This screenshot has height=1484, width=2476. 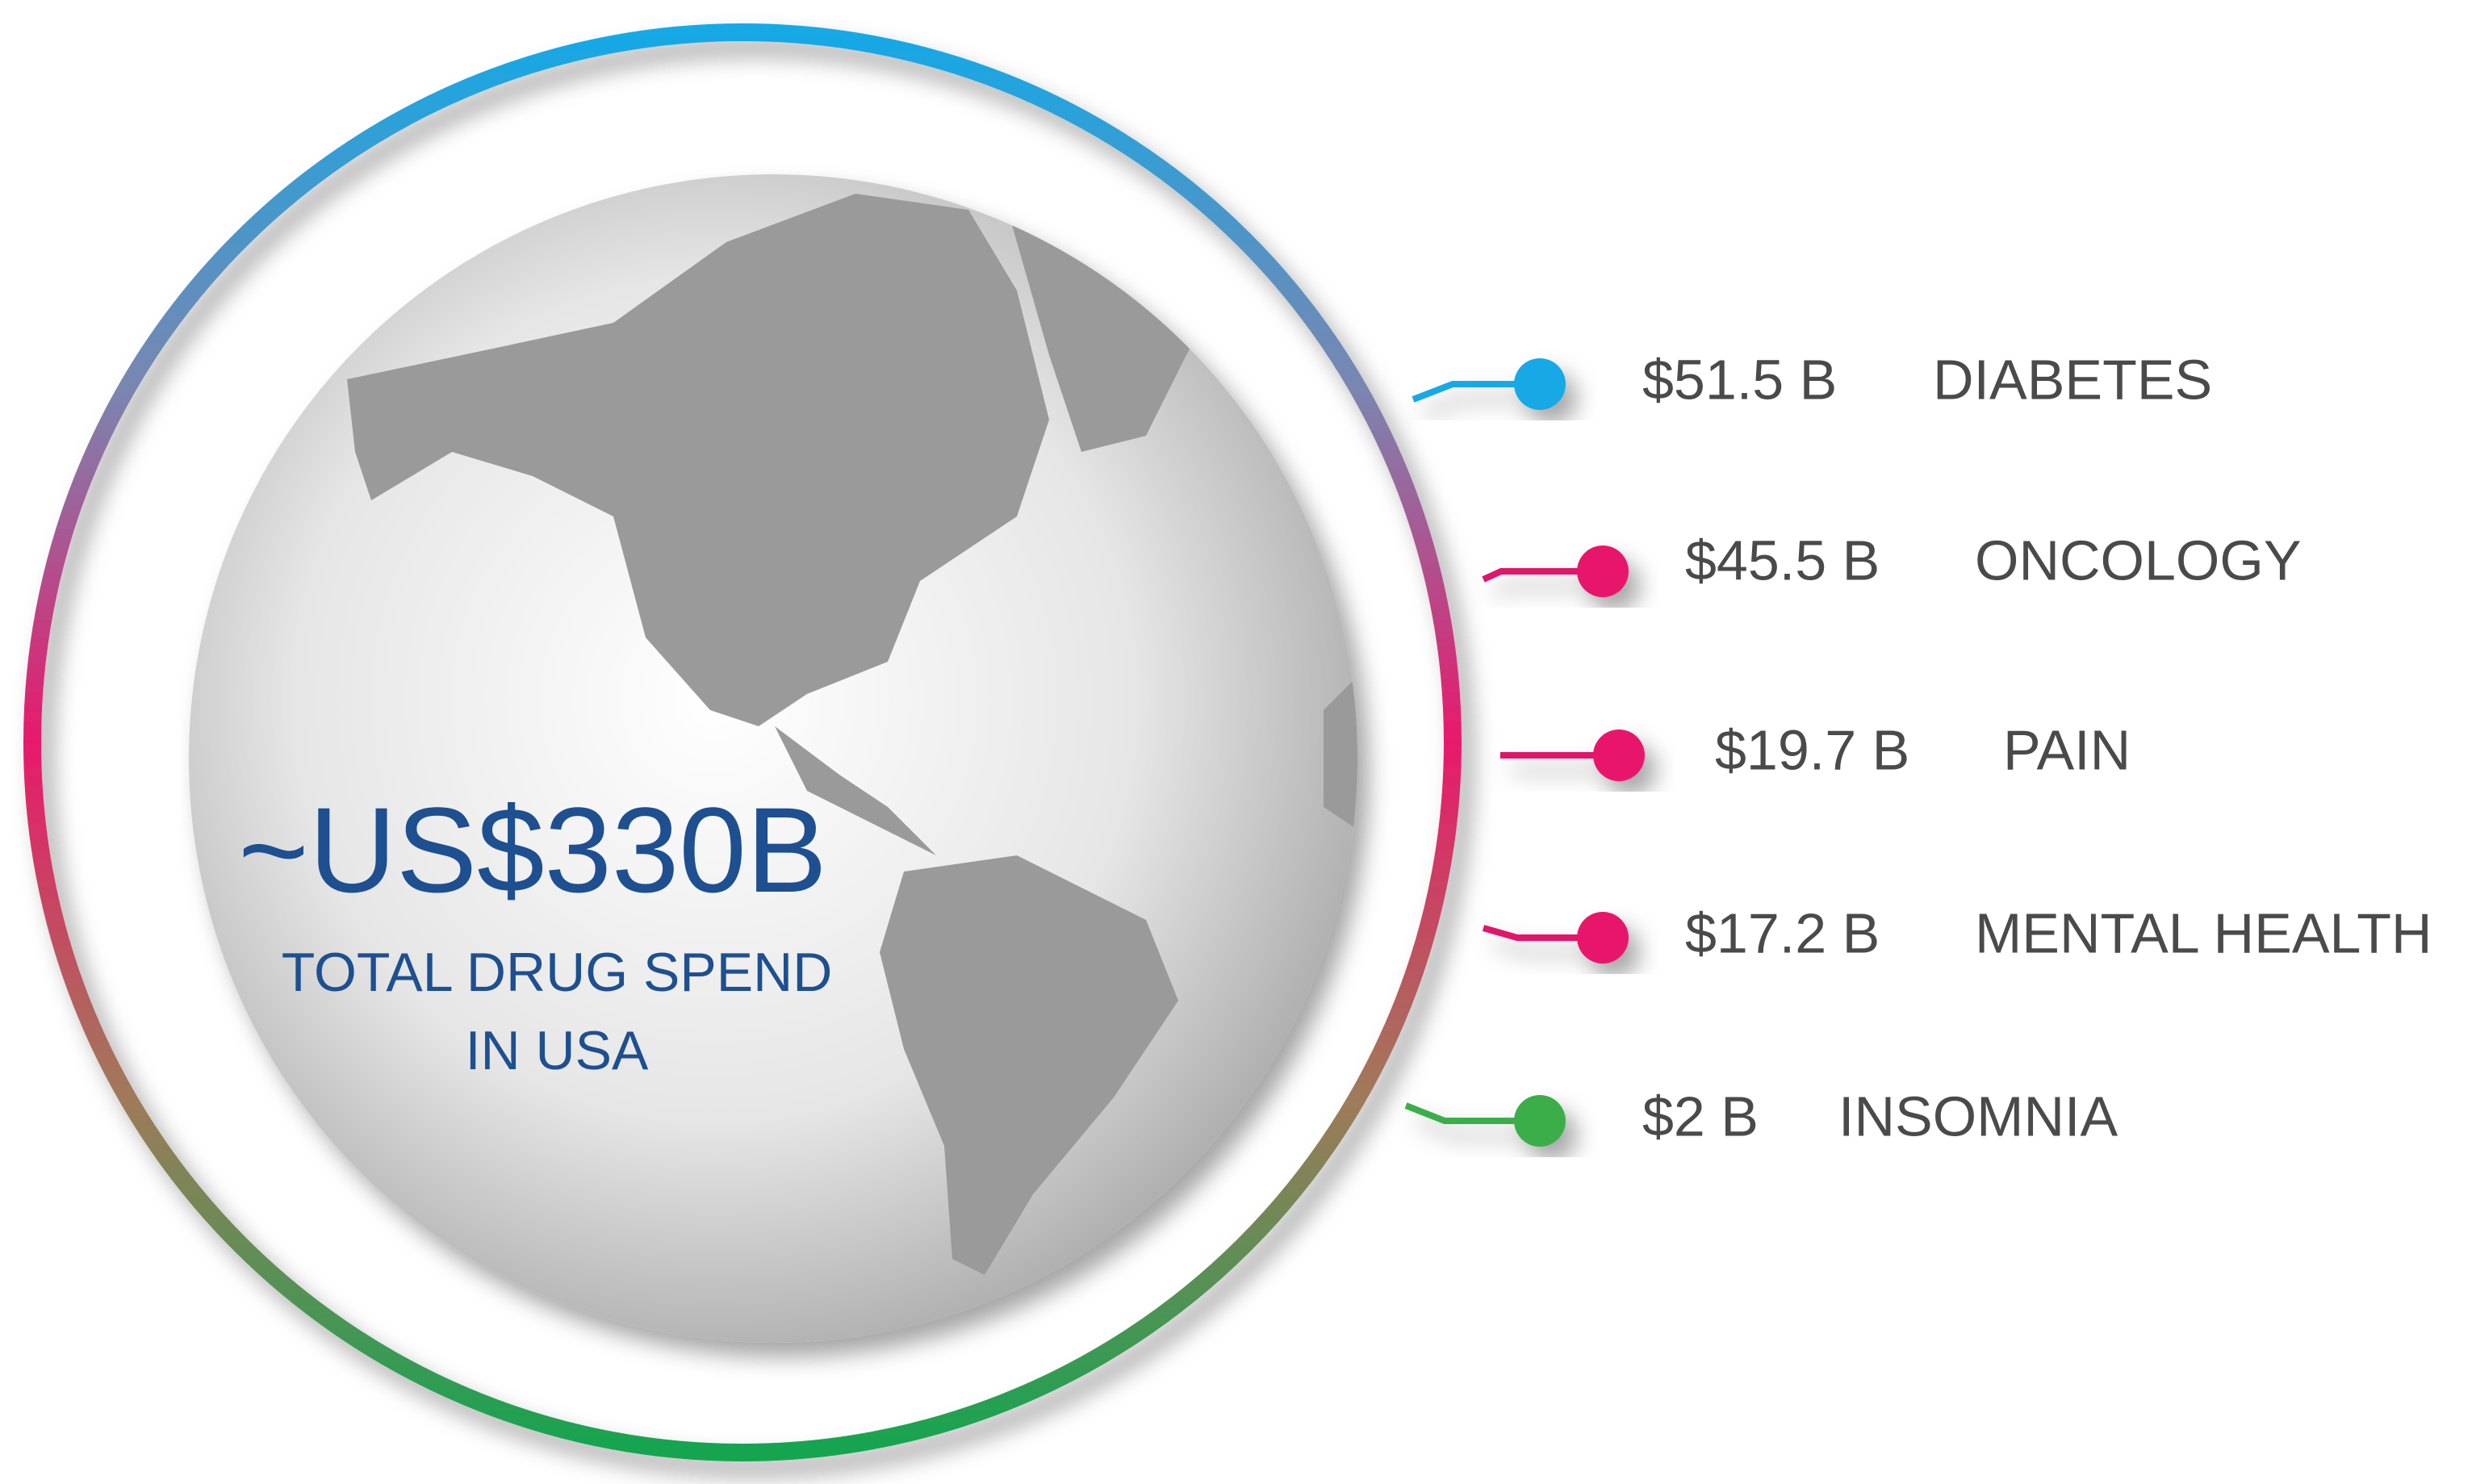 I want to click on subtitle: IN USA, so click(x=557, y=1050).